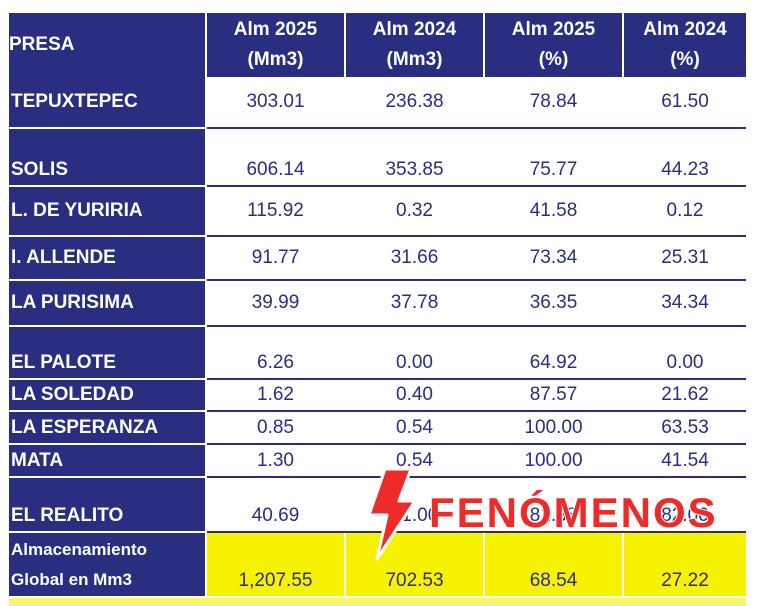 This screenshot has width=757, height=606. I want to click on table-row: TEPUXTEPEC 303.01 236.38 78.84 61.50, so click(377, 103).